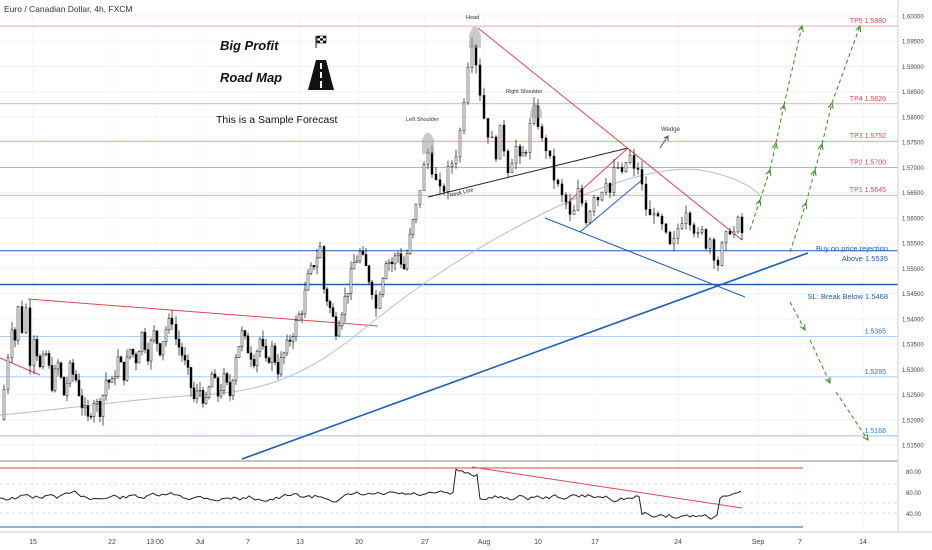 Image resolution: width=932 pixels, height=550 pixels. I want to click on buy-note-line1: Buy on price rejection, so click(852, 248).